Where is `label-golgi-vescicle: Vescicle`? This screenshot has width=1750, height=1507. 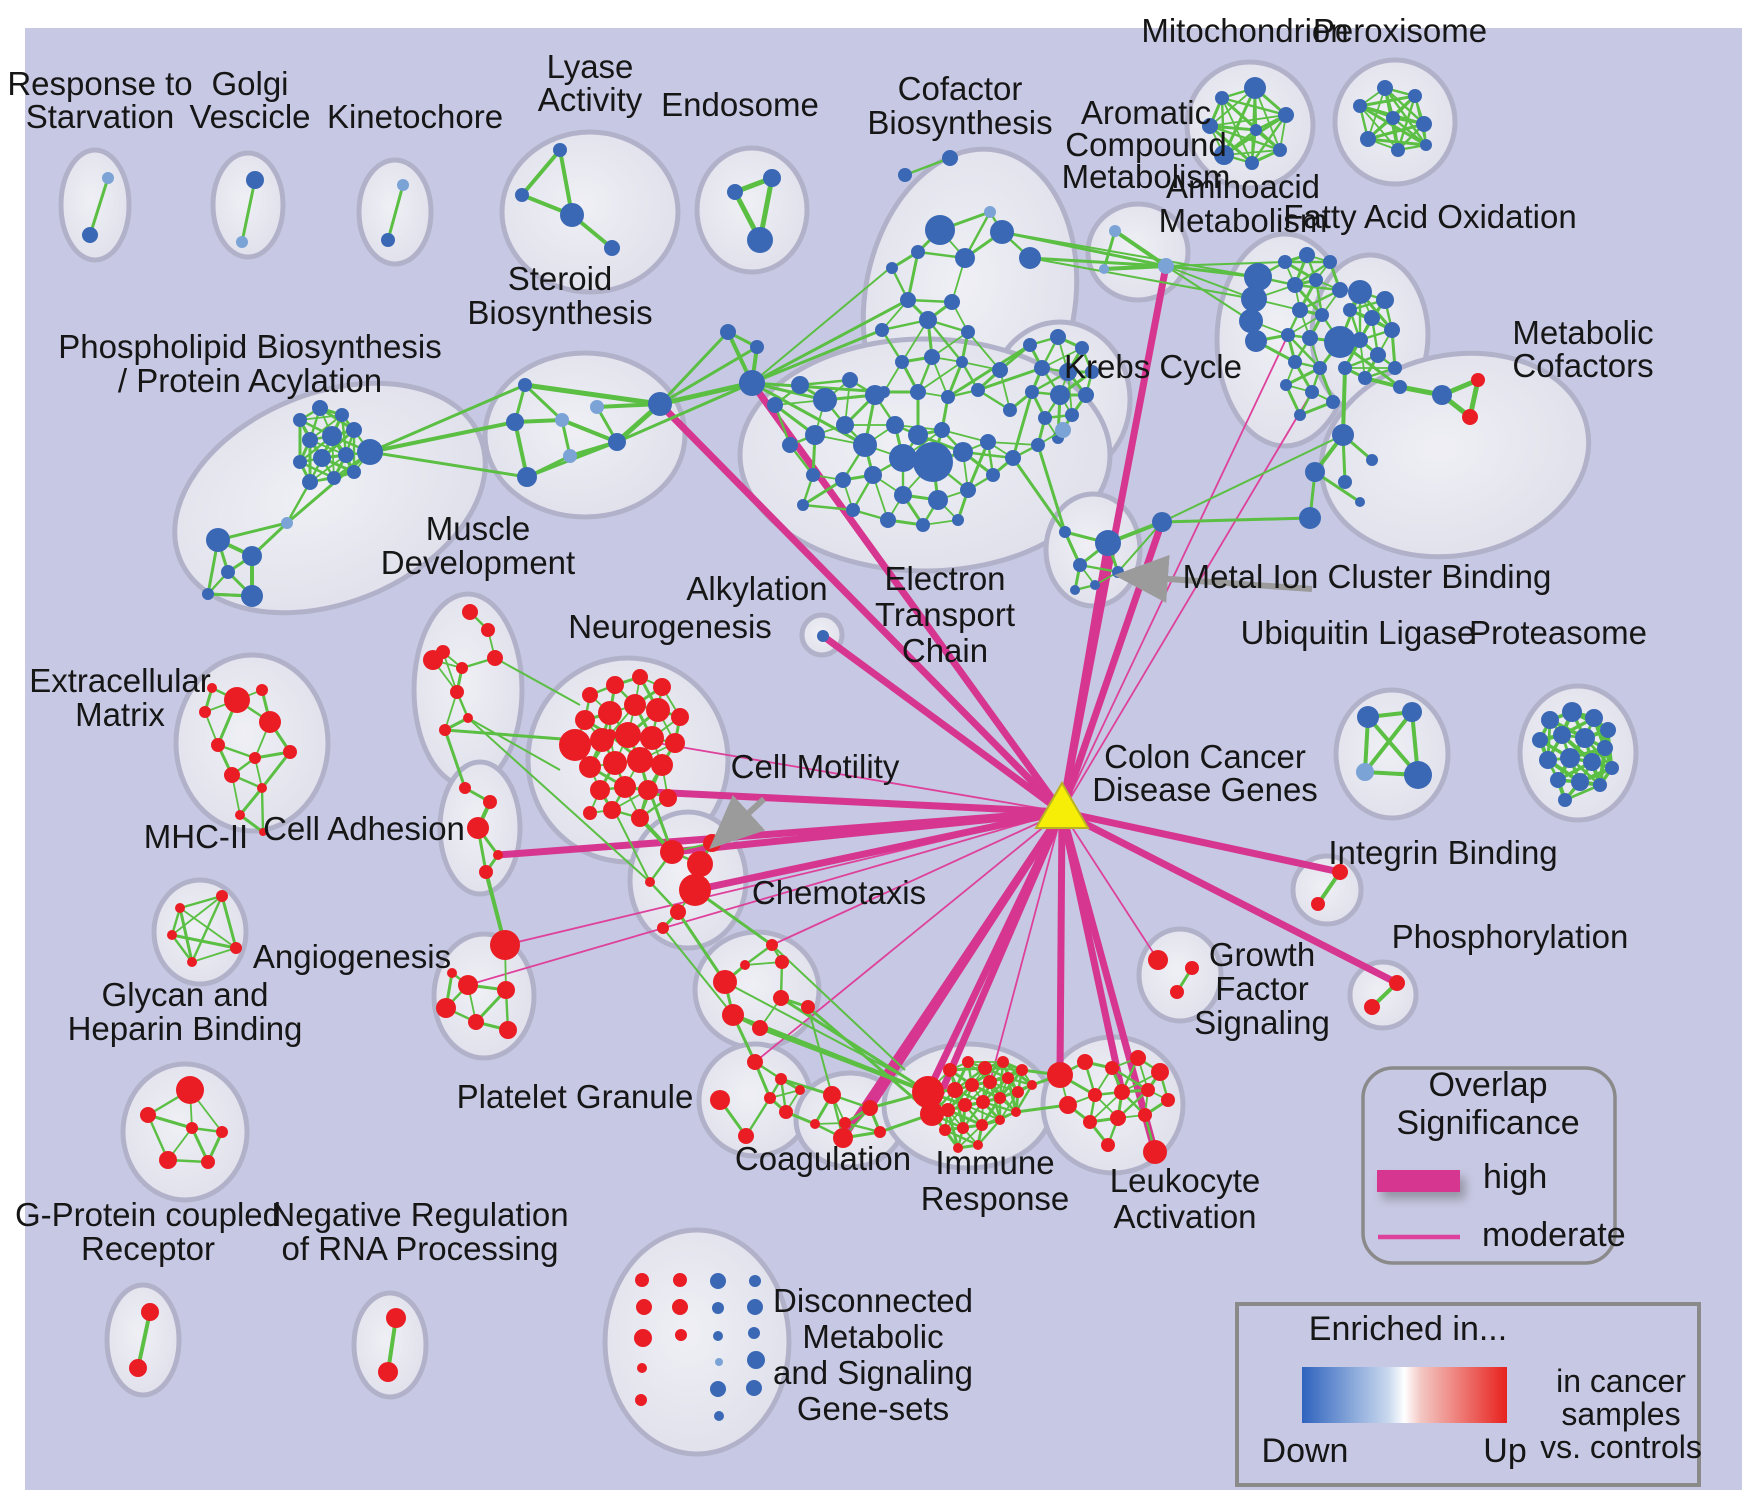 label-golgi-vescicle: Vescicle is located at coordinates (249, 116).